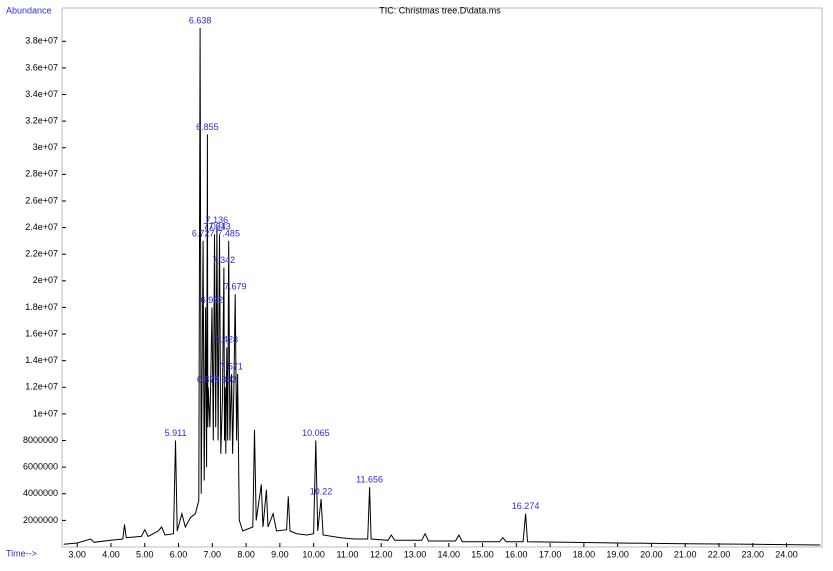 The height and width of the screenshot is (571, 833). What do you see at coordinates (41, 254) in the screenshot?
I see `y-tick-label: 2.2e+07` at bounding box center [41, 254].